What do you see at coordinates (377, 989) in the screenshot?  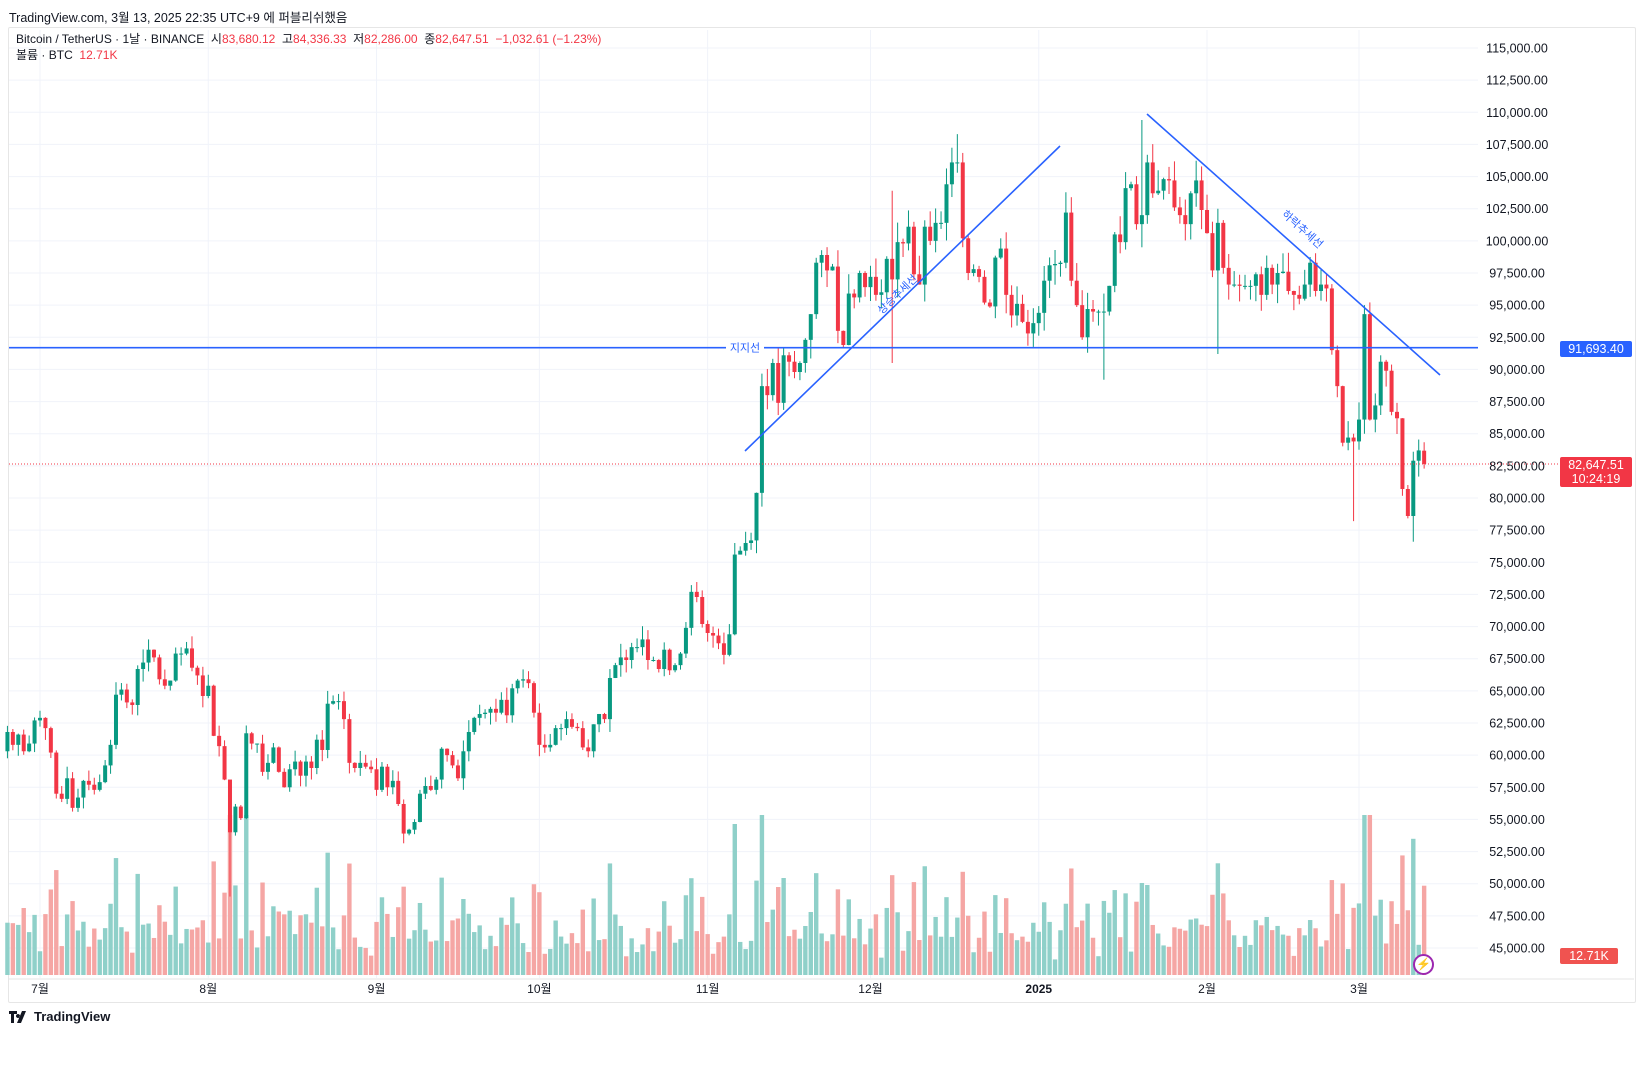 I see `time-tick-label: 9월` at bounding box center [377, 989].